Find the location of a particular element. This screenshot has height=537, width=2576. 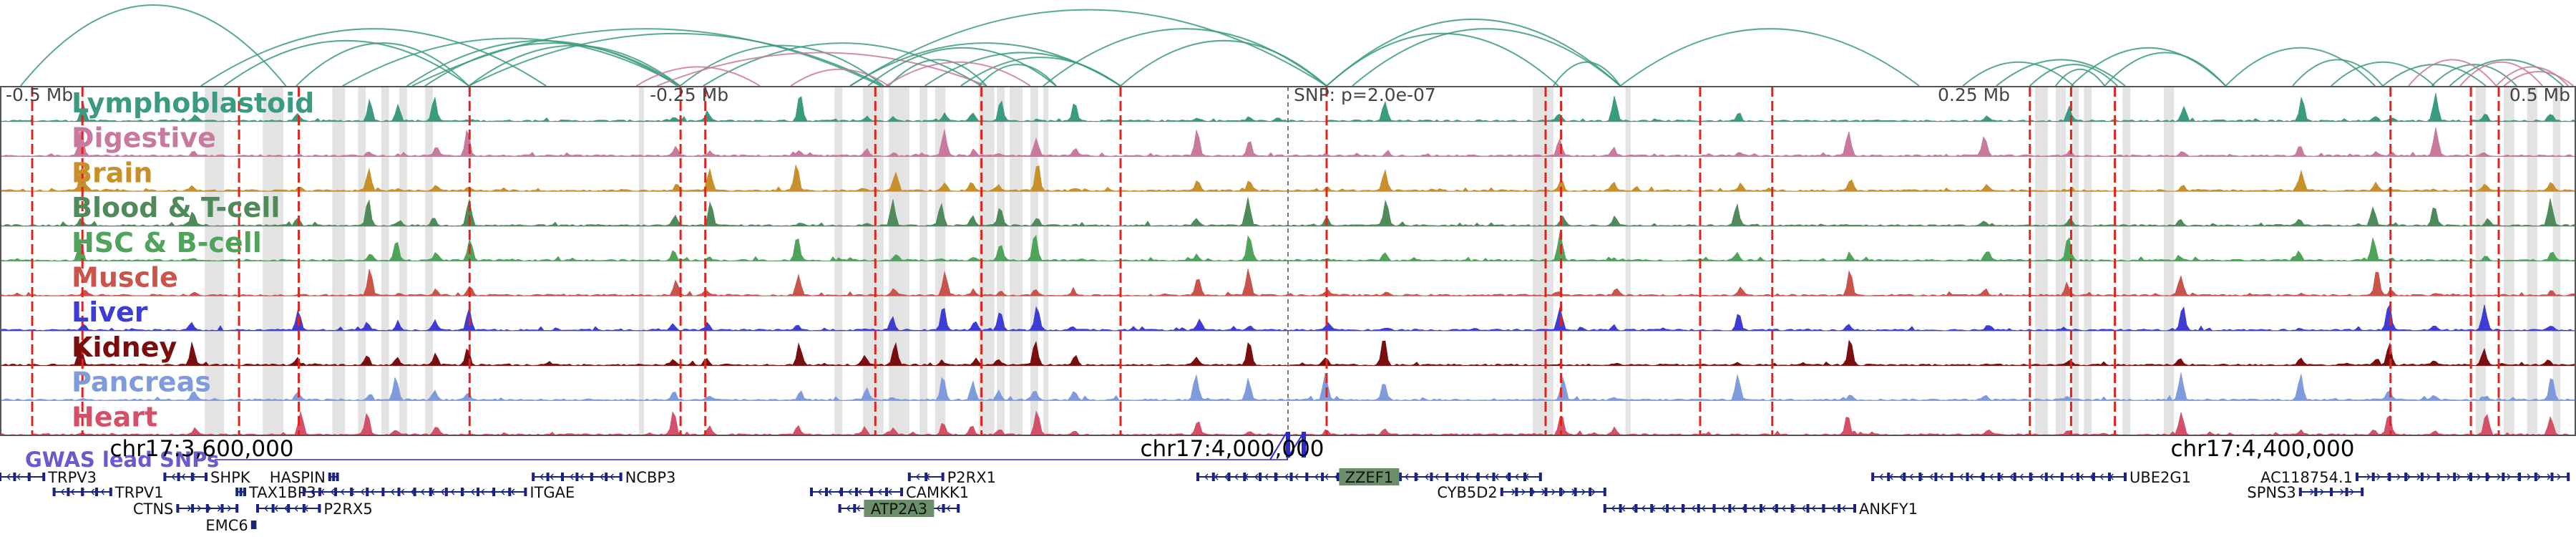

gene-label: CTNS is located at coordinates (153, 509).